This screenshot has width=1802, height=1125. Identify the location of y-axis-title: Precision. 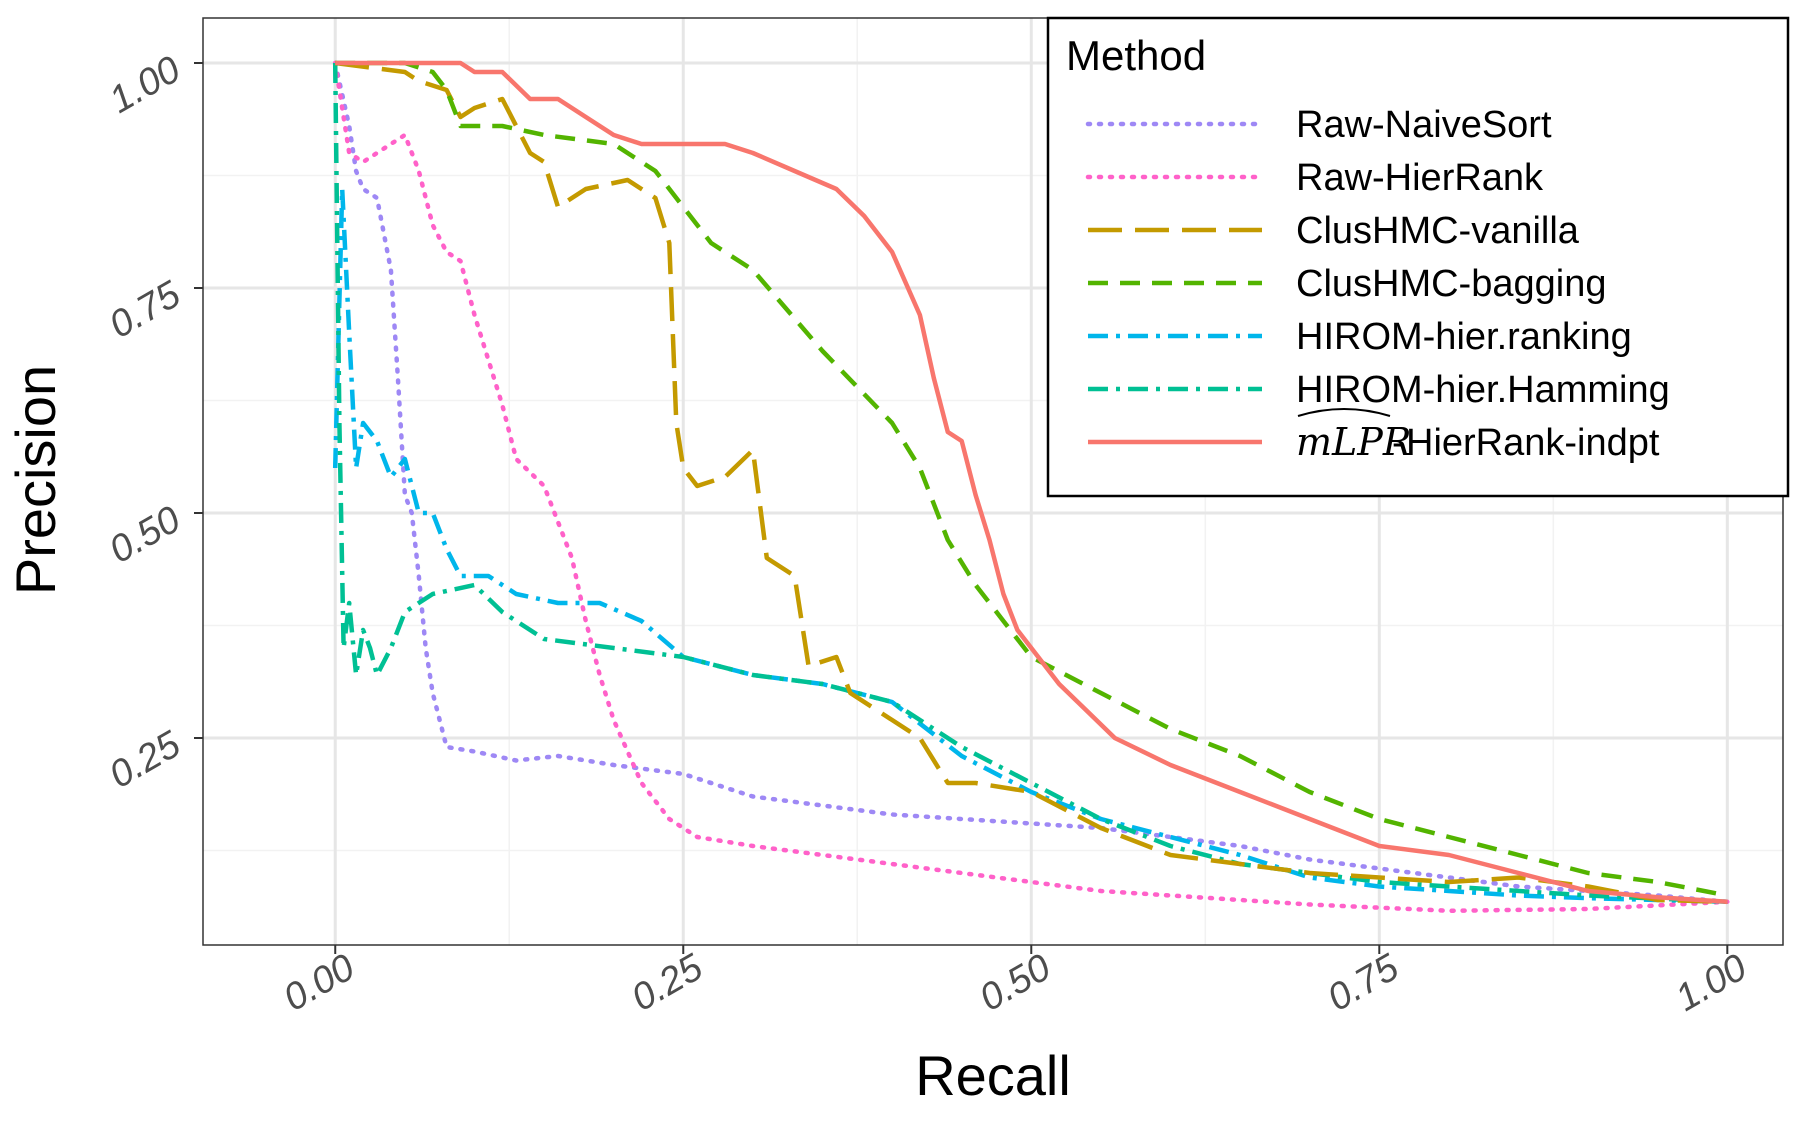
(35, 480).